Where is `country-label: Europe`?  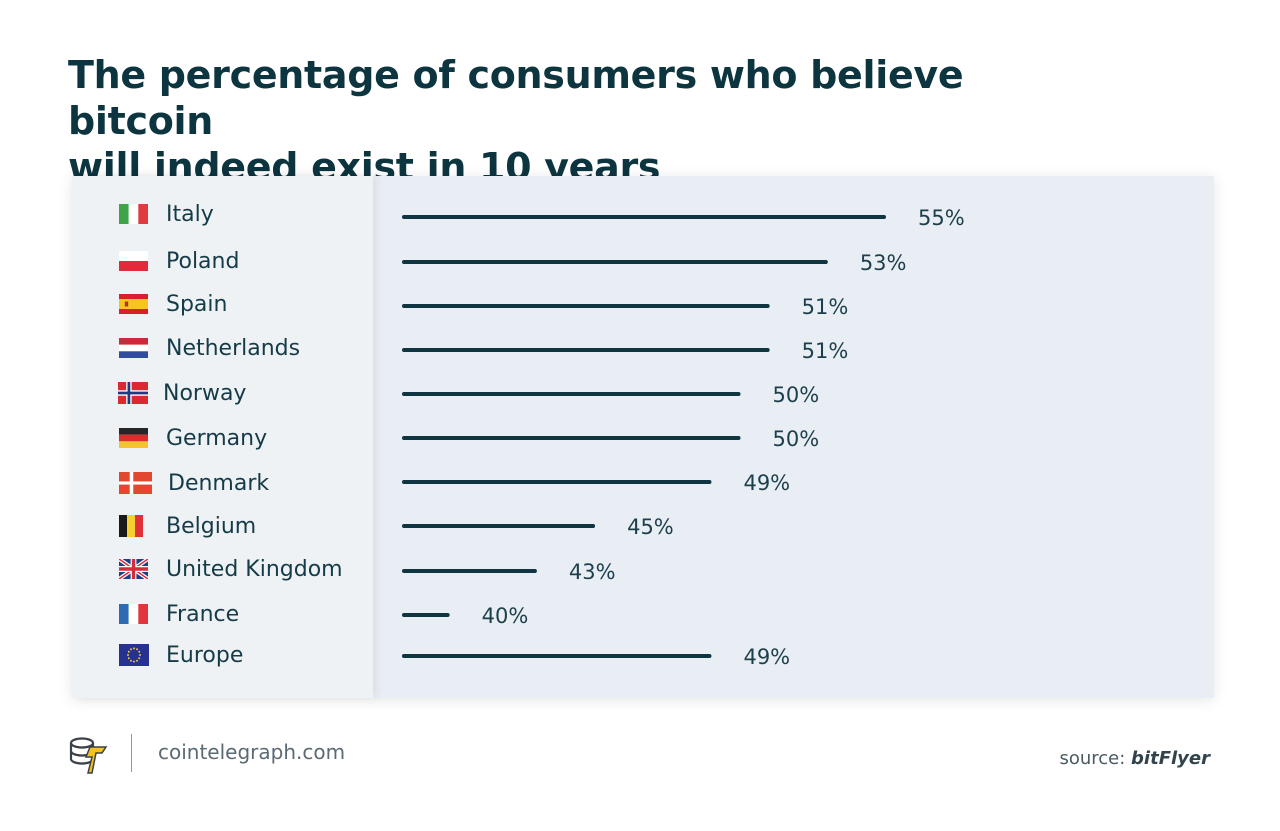
country-label: Europe is located at coordinates (205, 655).